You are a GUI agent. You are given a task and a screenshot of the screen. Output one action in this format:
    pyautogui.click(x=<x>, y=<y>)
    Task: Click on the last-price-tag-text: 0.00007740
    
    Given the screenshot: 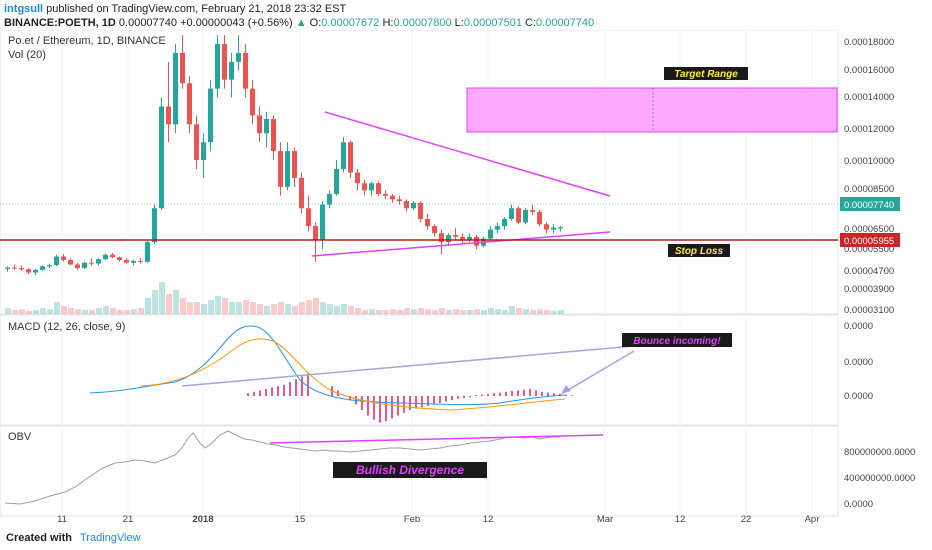 What is the action you would take?
    pyautogui.click(x=869, y=205)
    